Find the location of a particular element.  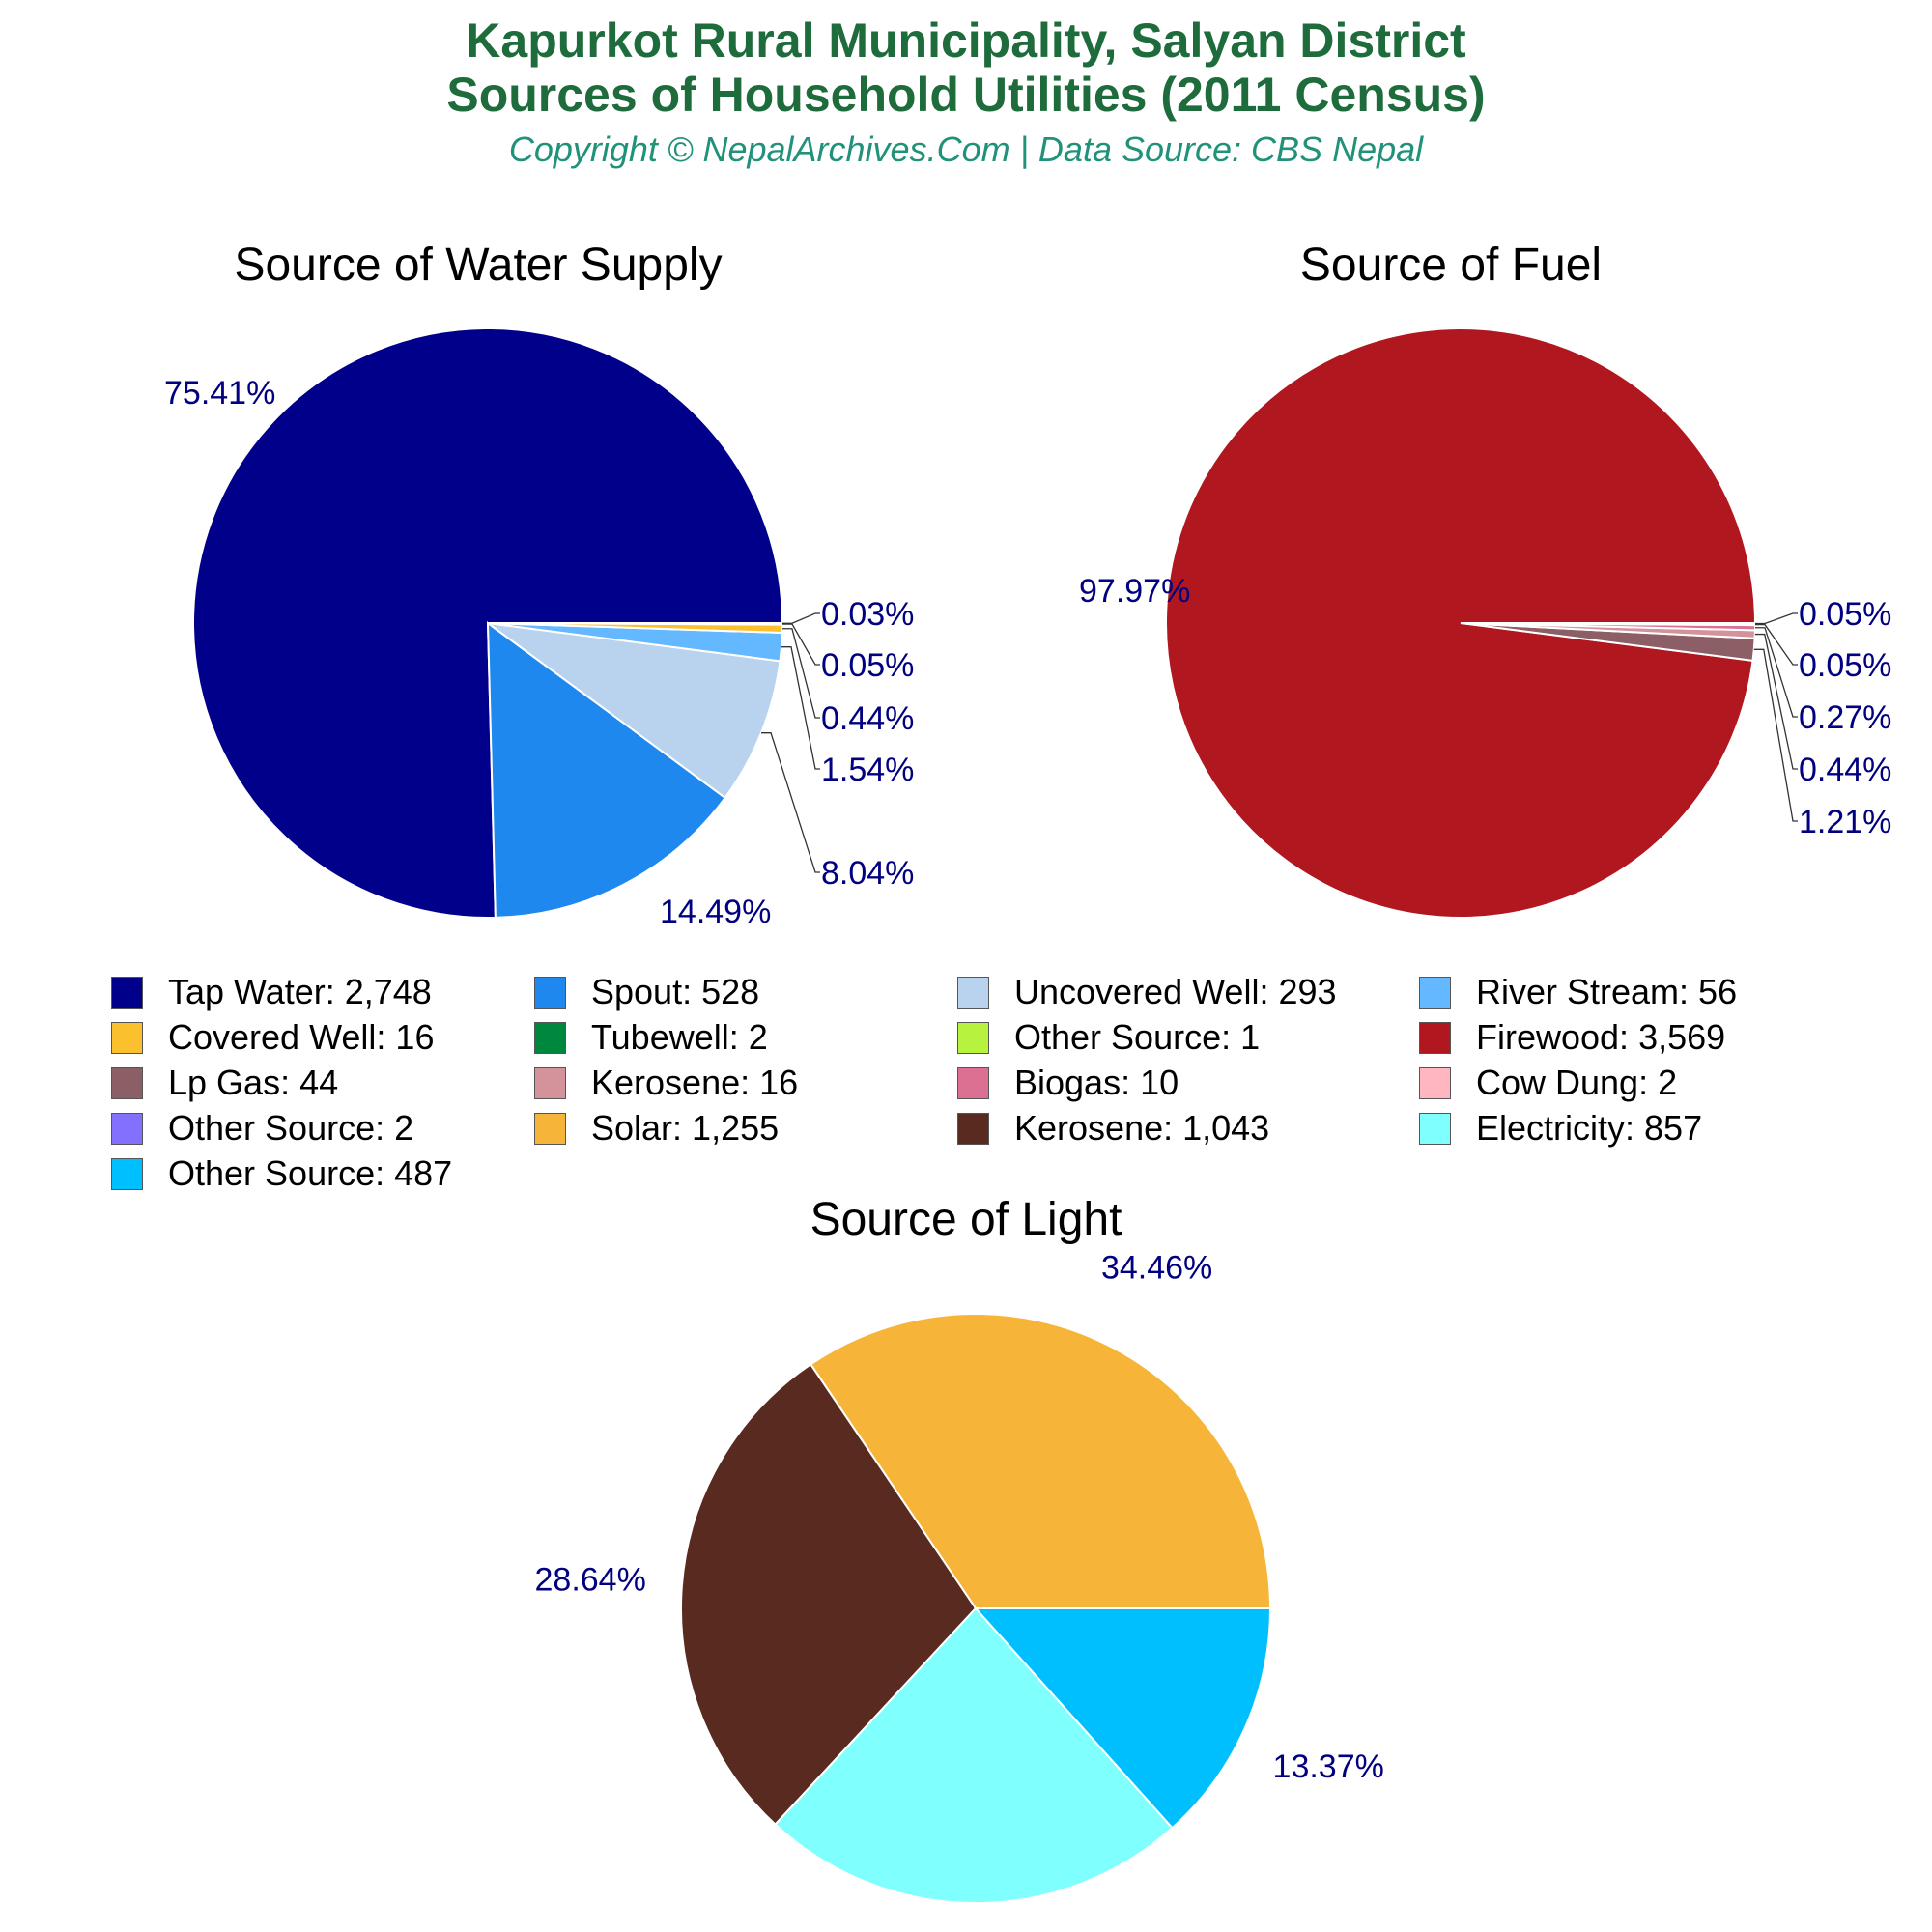

legend-item: Spout: 528 is located at coordinates (745, 992).